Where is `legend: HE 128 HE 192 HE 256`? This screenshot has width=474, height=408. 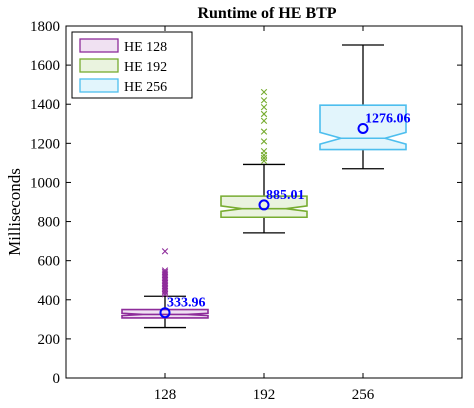 legend: HE 128 HE 192 HE 256 is located at coordinates (132, 65).